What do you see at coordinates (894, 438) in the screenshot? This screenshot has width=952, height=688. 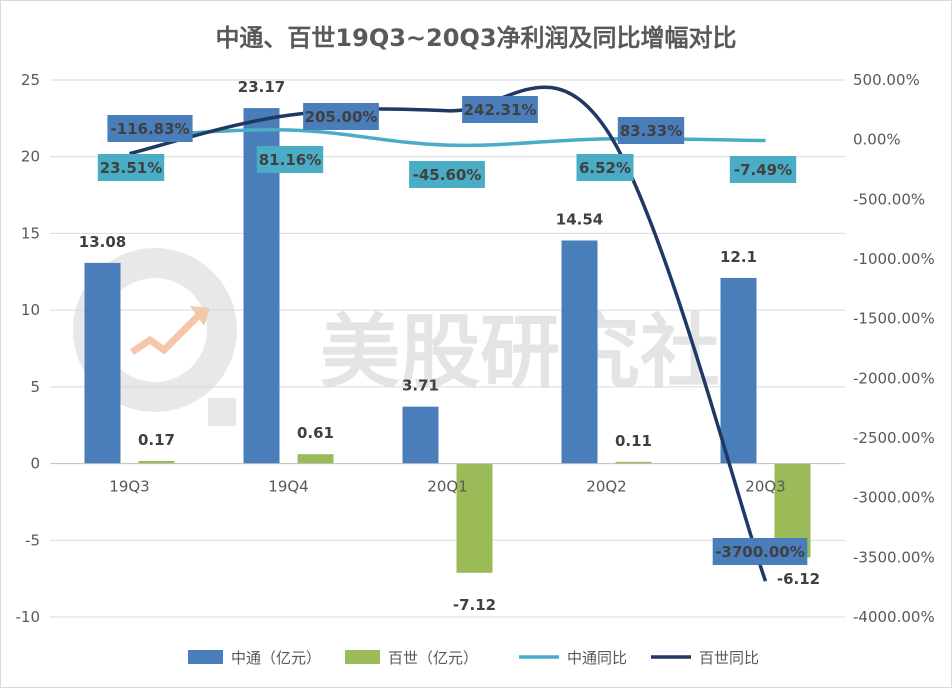 I see `y-right-tick-label: -2500.00%` at bounding box center [894, 438].